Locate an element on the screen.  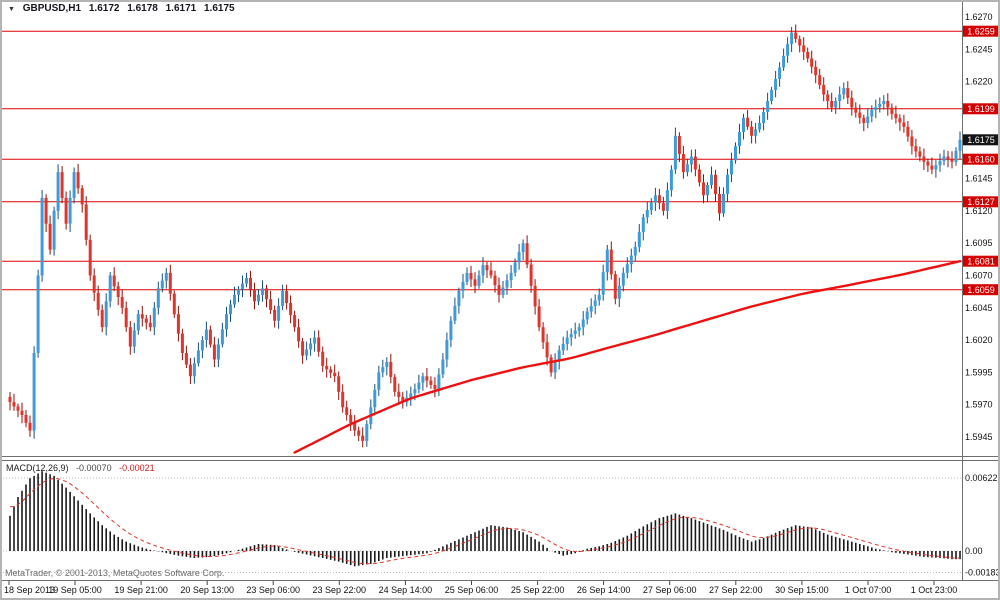
price-level-badge: 1.6199 is located at coordinates (981, 109).